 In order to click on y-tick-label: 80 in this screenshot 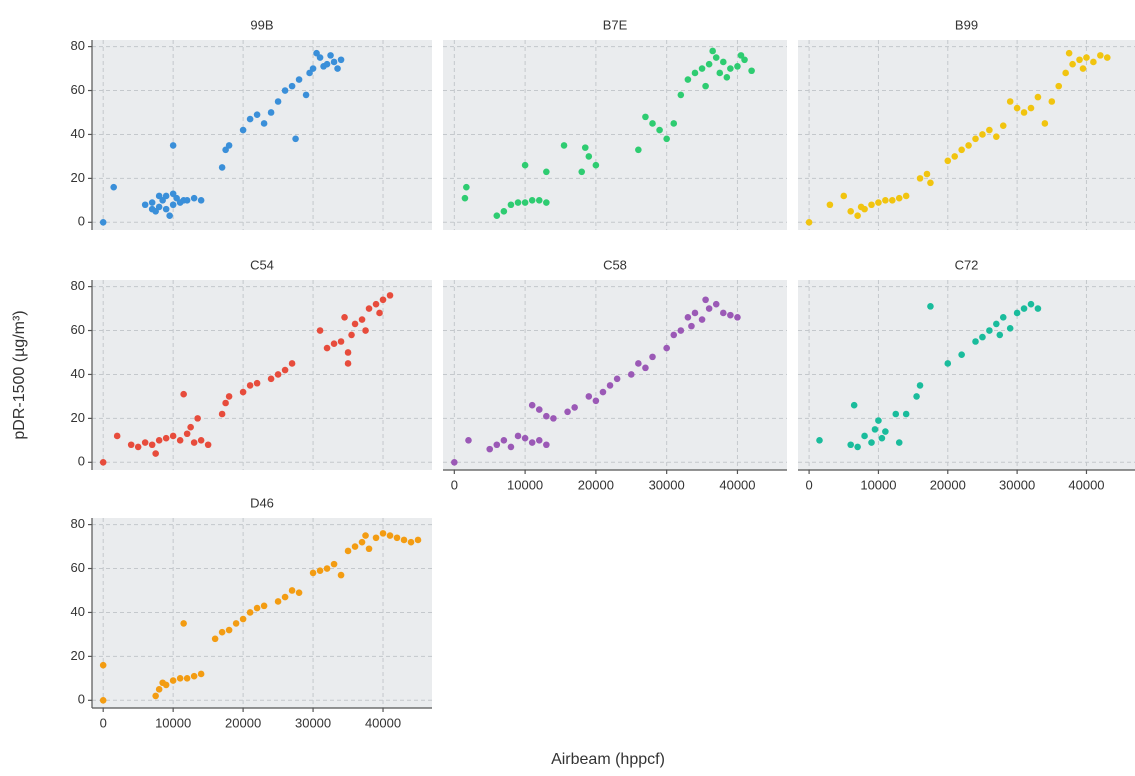, I will do `click(78, 523)`.